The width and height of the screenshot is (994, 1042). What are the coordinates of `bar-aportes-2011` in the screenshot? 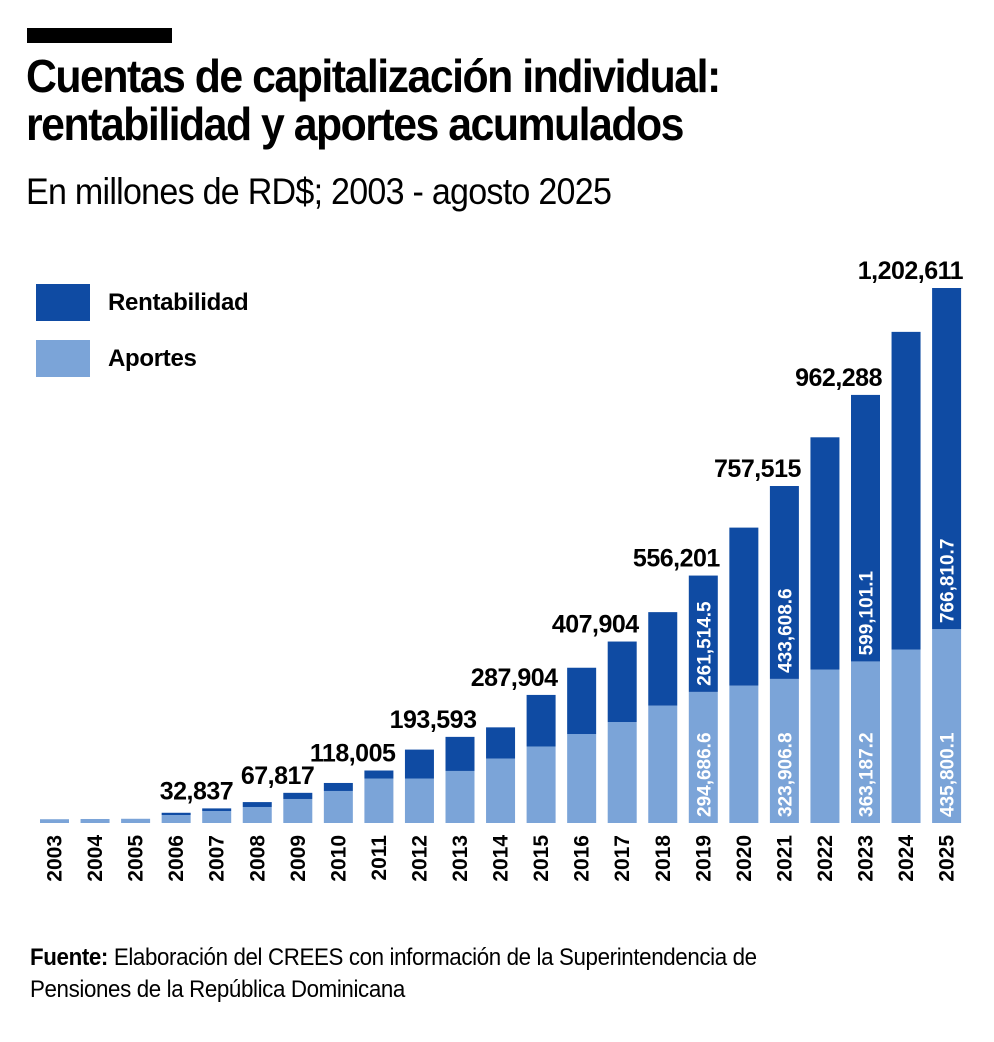 It's located at (379, 800).